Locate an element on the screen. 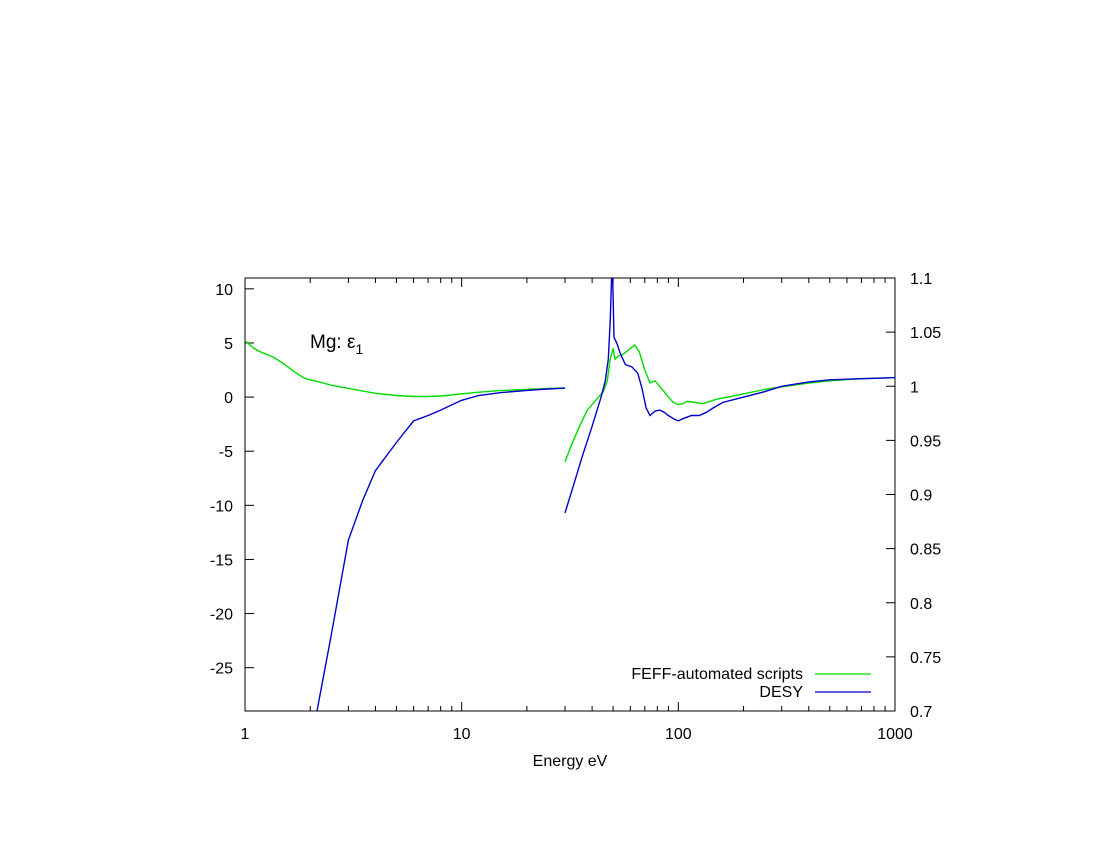 This screenshot has height=850, width=1100. y-left-tick-label: -10 is located at coordinates (221, 506).